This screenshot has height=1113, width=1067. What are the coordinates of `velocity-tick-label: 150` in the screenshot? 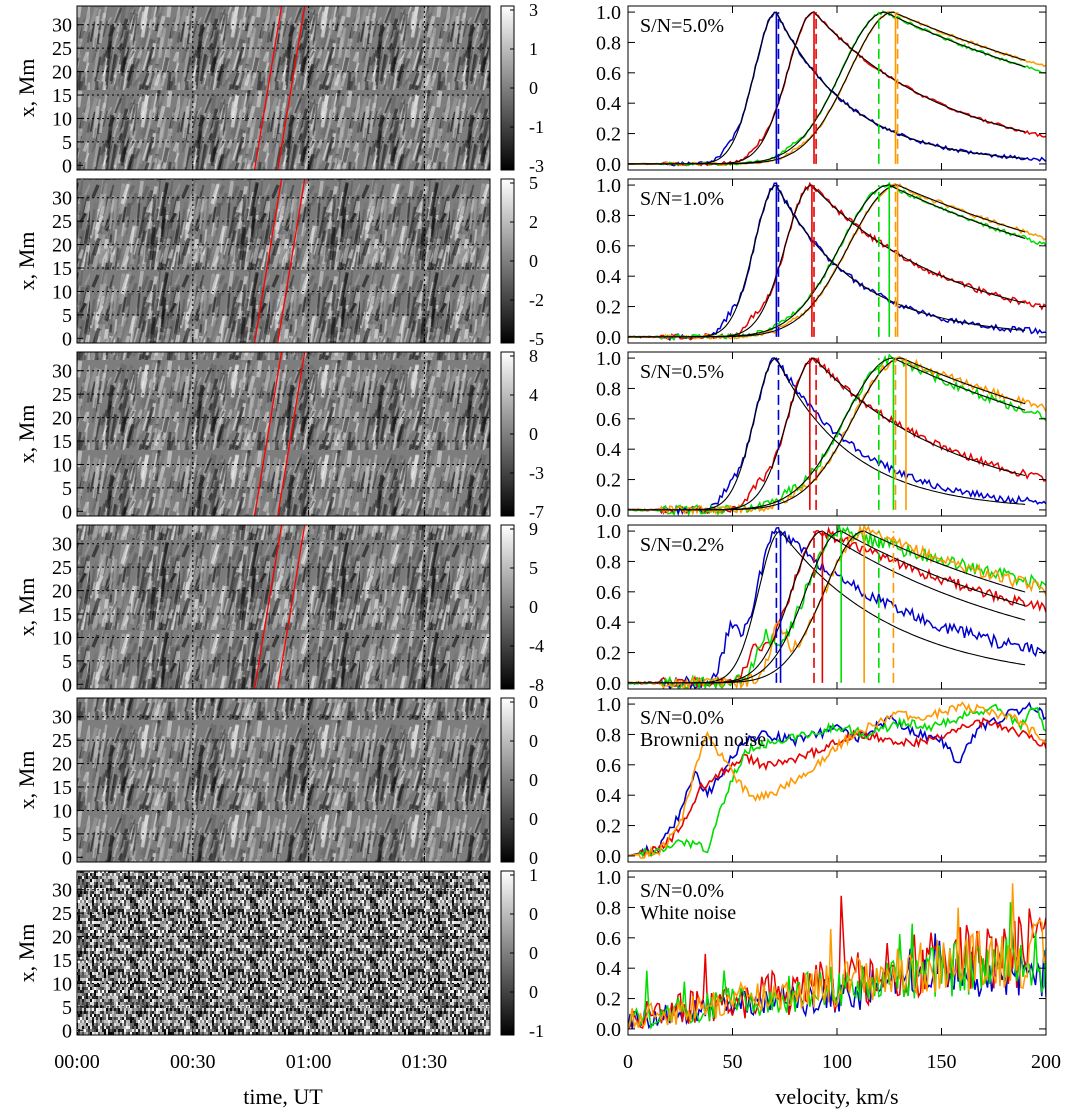 It's located at (942, 1062).